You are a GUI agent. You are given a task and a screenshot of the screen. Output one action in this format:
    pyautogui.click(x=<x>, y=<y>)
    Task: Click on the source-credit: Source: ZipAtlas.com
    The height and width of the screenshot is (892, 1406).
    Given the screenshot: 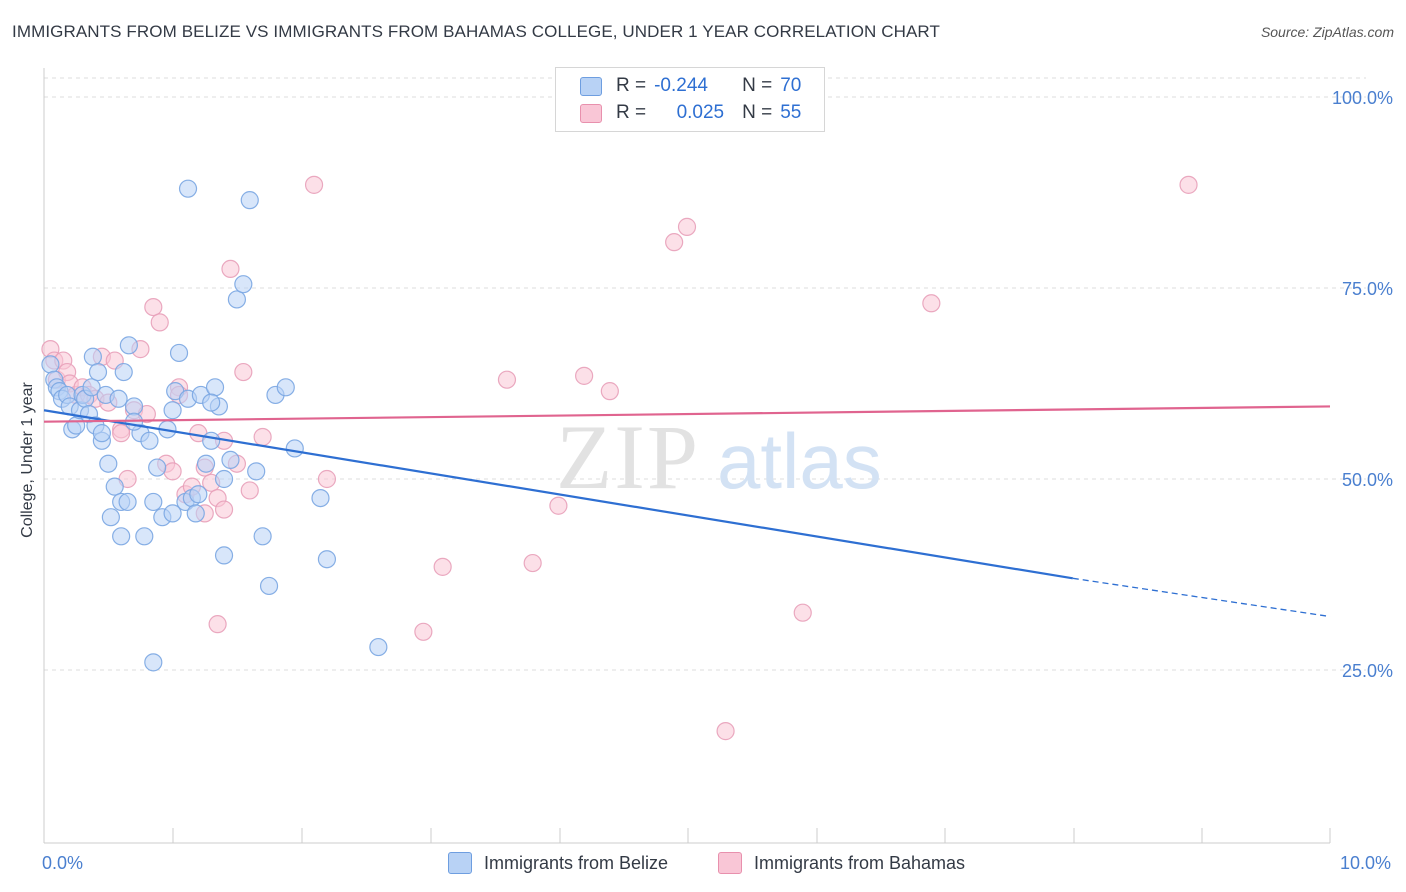 What is the action you would take?
    pyautogui.click(x=1327, y=32)
    